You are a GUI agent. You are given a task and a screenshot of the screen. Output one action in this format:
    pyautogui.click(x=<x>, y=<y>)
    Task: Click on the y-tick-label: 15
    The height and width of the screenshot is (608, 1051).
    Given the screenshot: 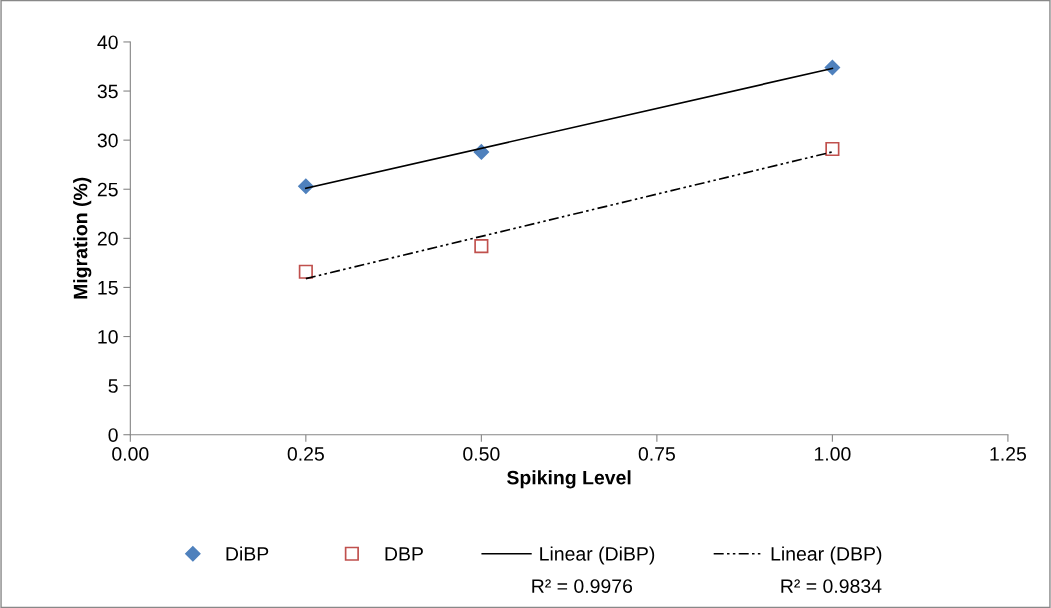 What is the action you would take?
    pyautogui.click(x=108, y=288)
    